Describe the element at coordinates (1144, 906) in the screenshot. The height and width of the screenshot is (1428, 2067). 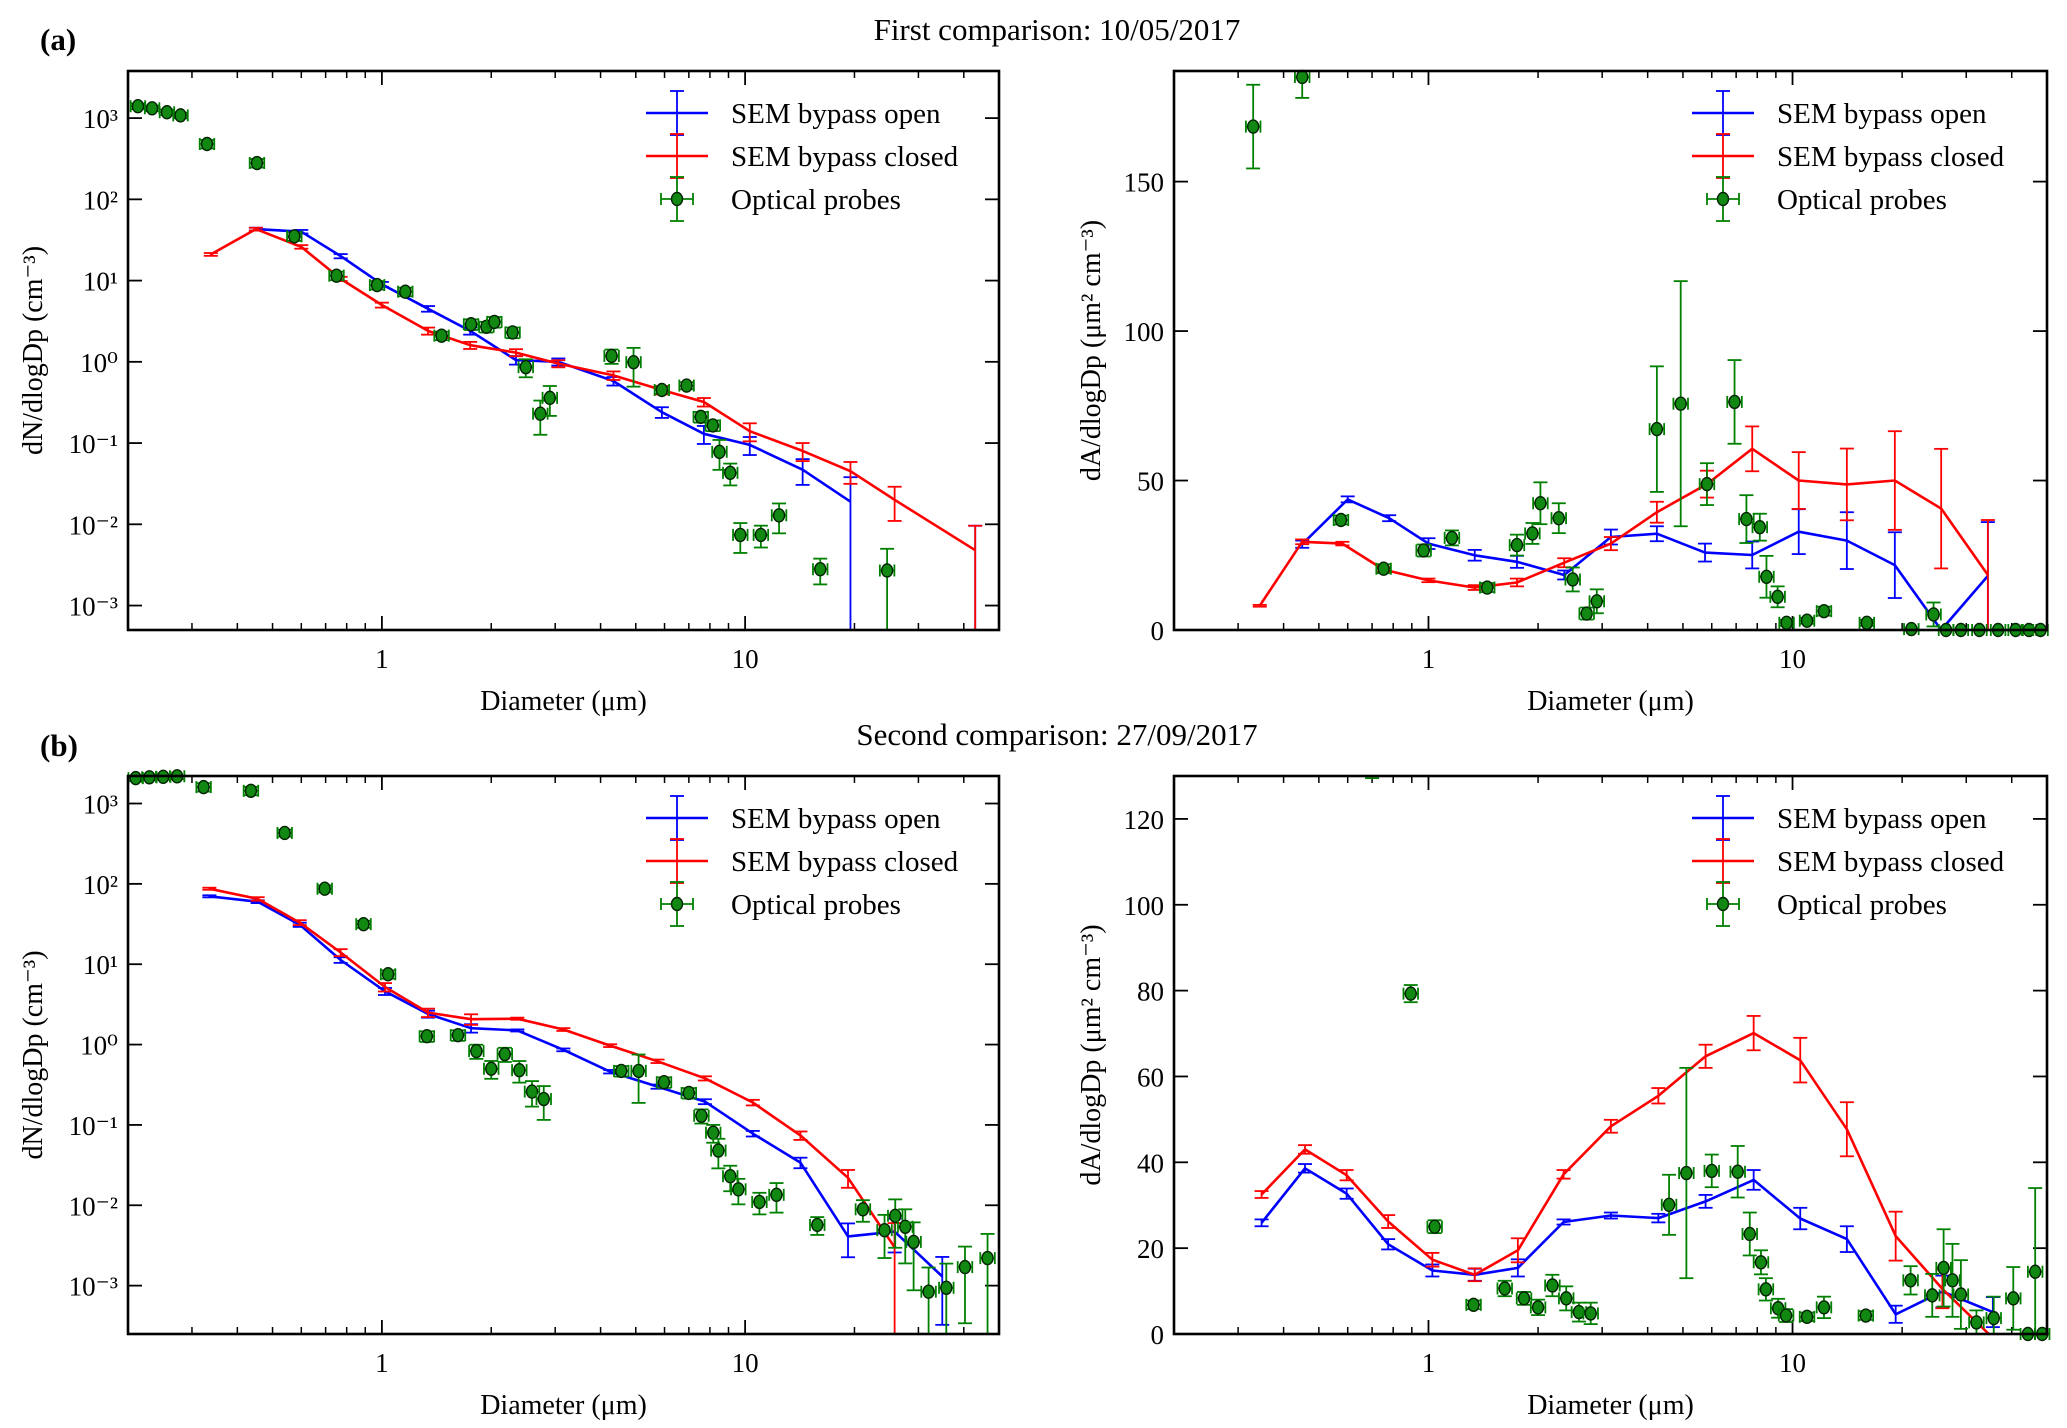
I see `y-tick-label: 100` at that location.